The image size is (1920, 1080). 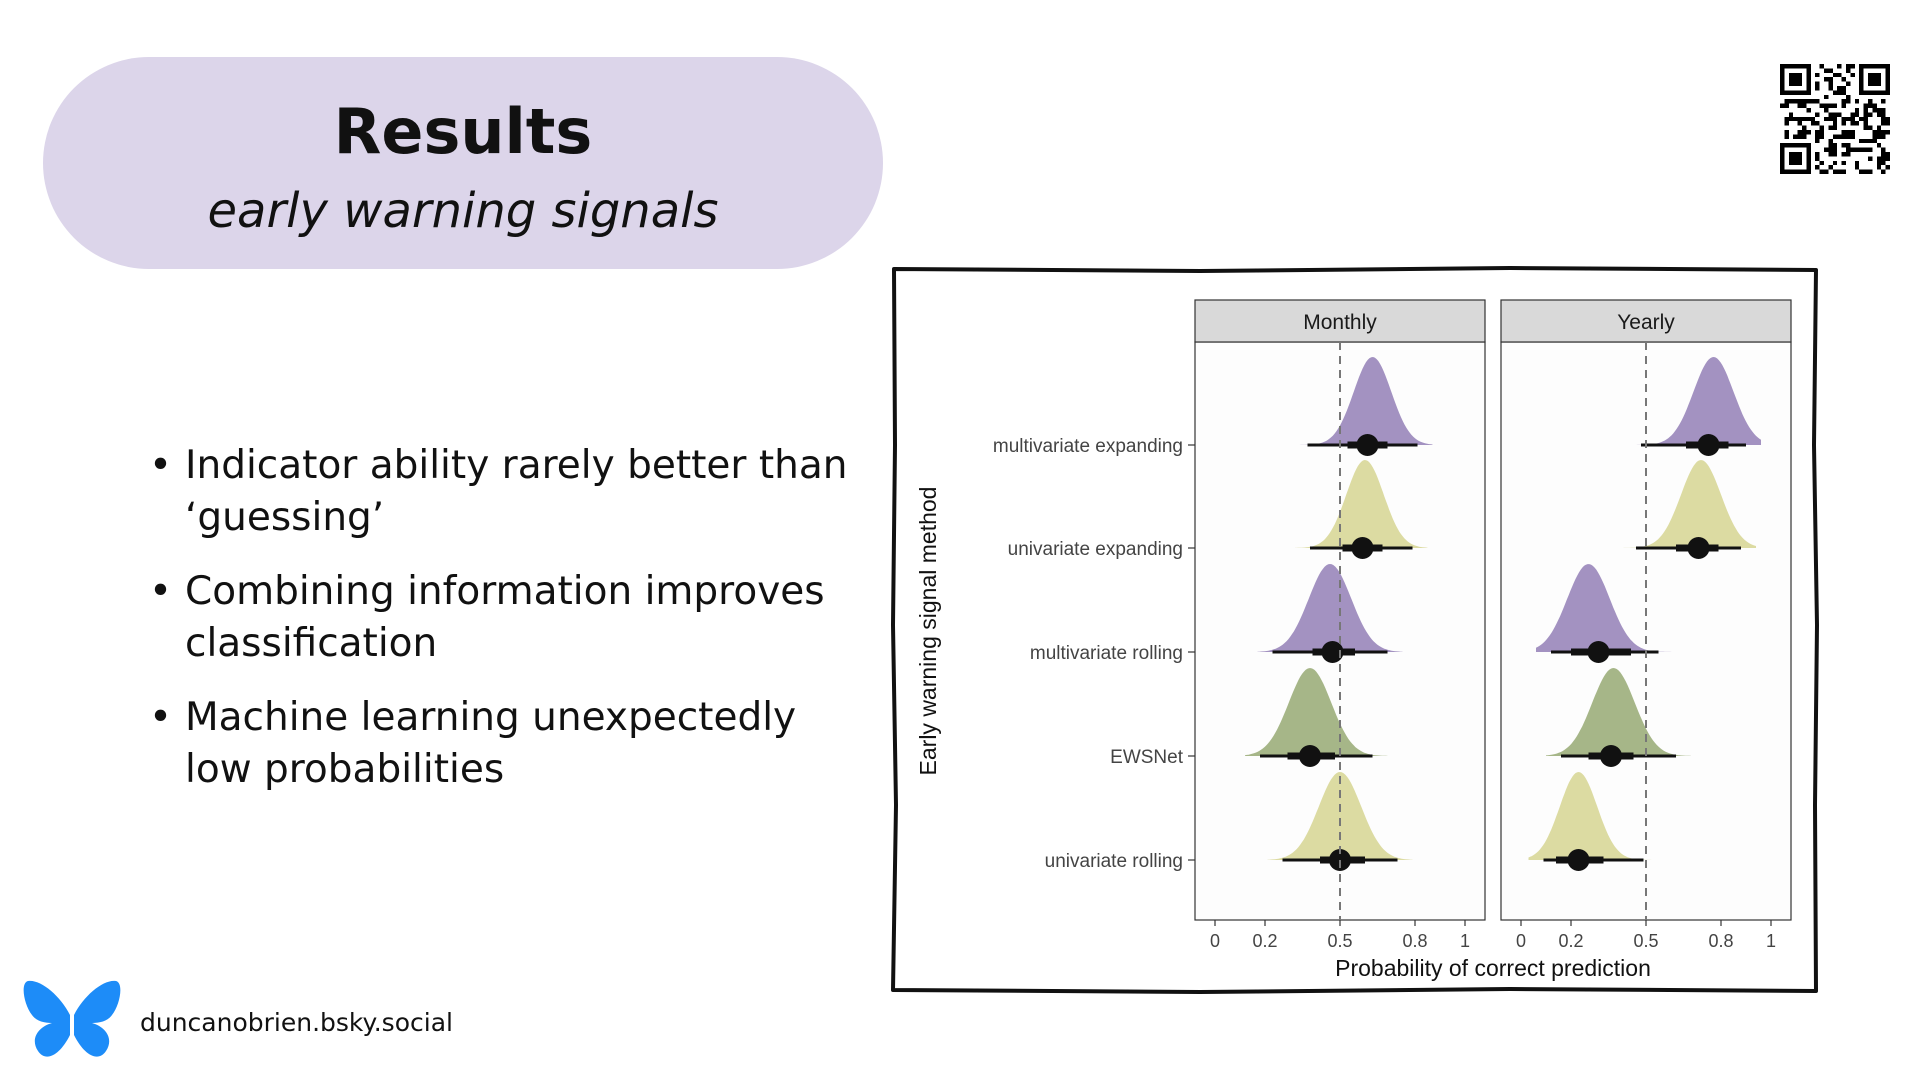 I want to click on x-axis-label: Probability of correct prediction, so click(x=1493, y=968).